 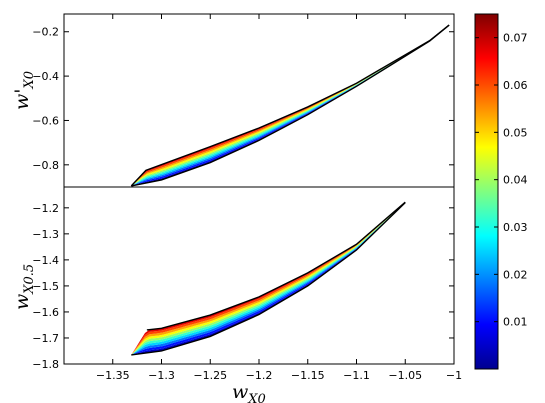 I want to click on x-tick-label: −1.35, so click(x=113, y=375).